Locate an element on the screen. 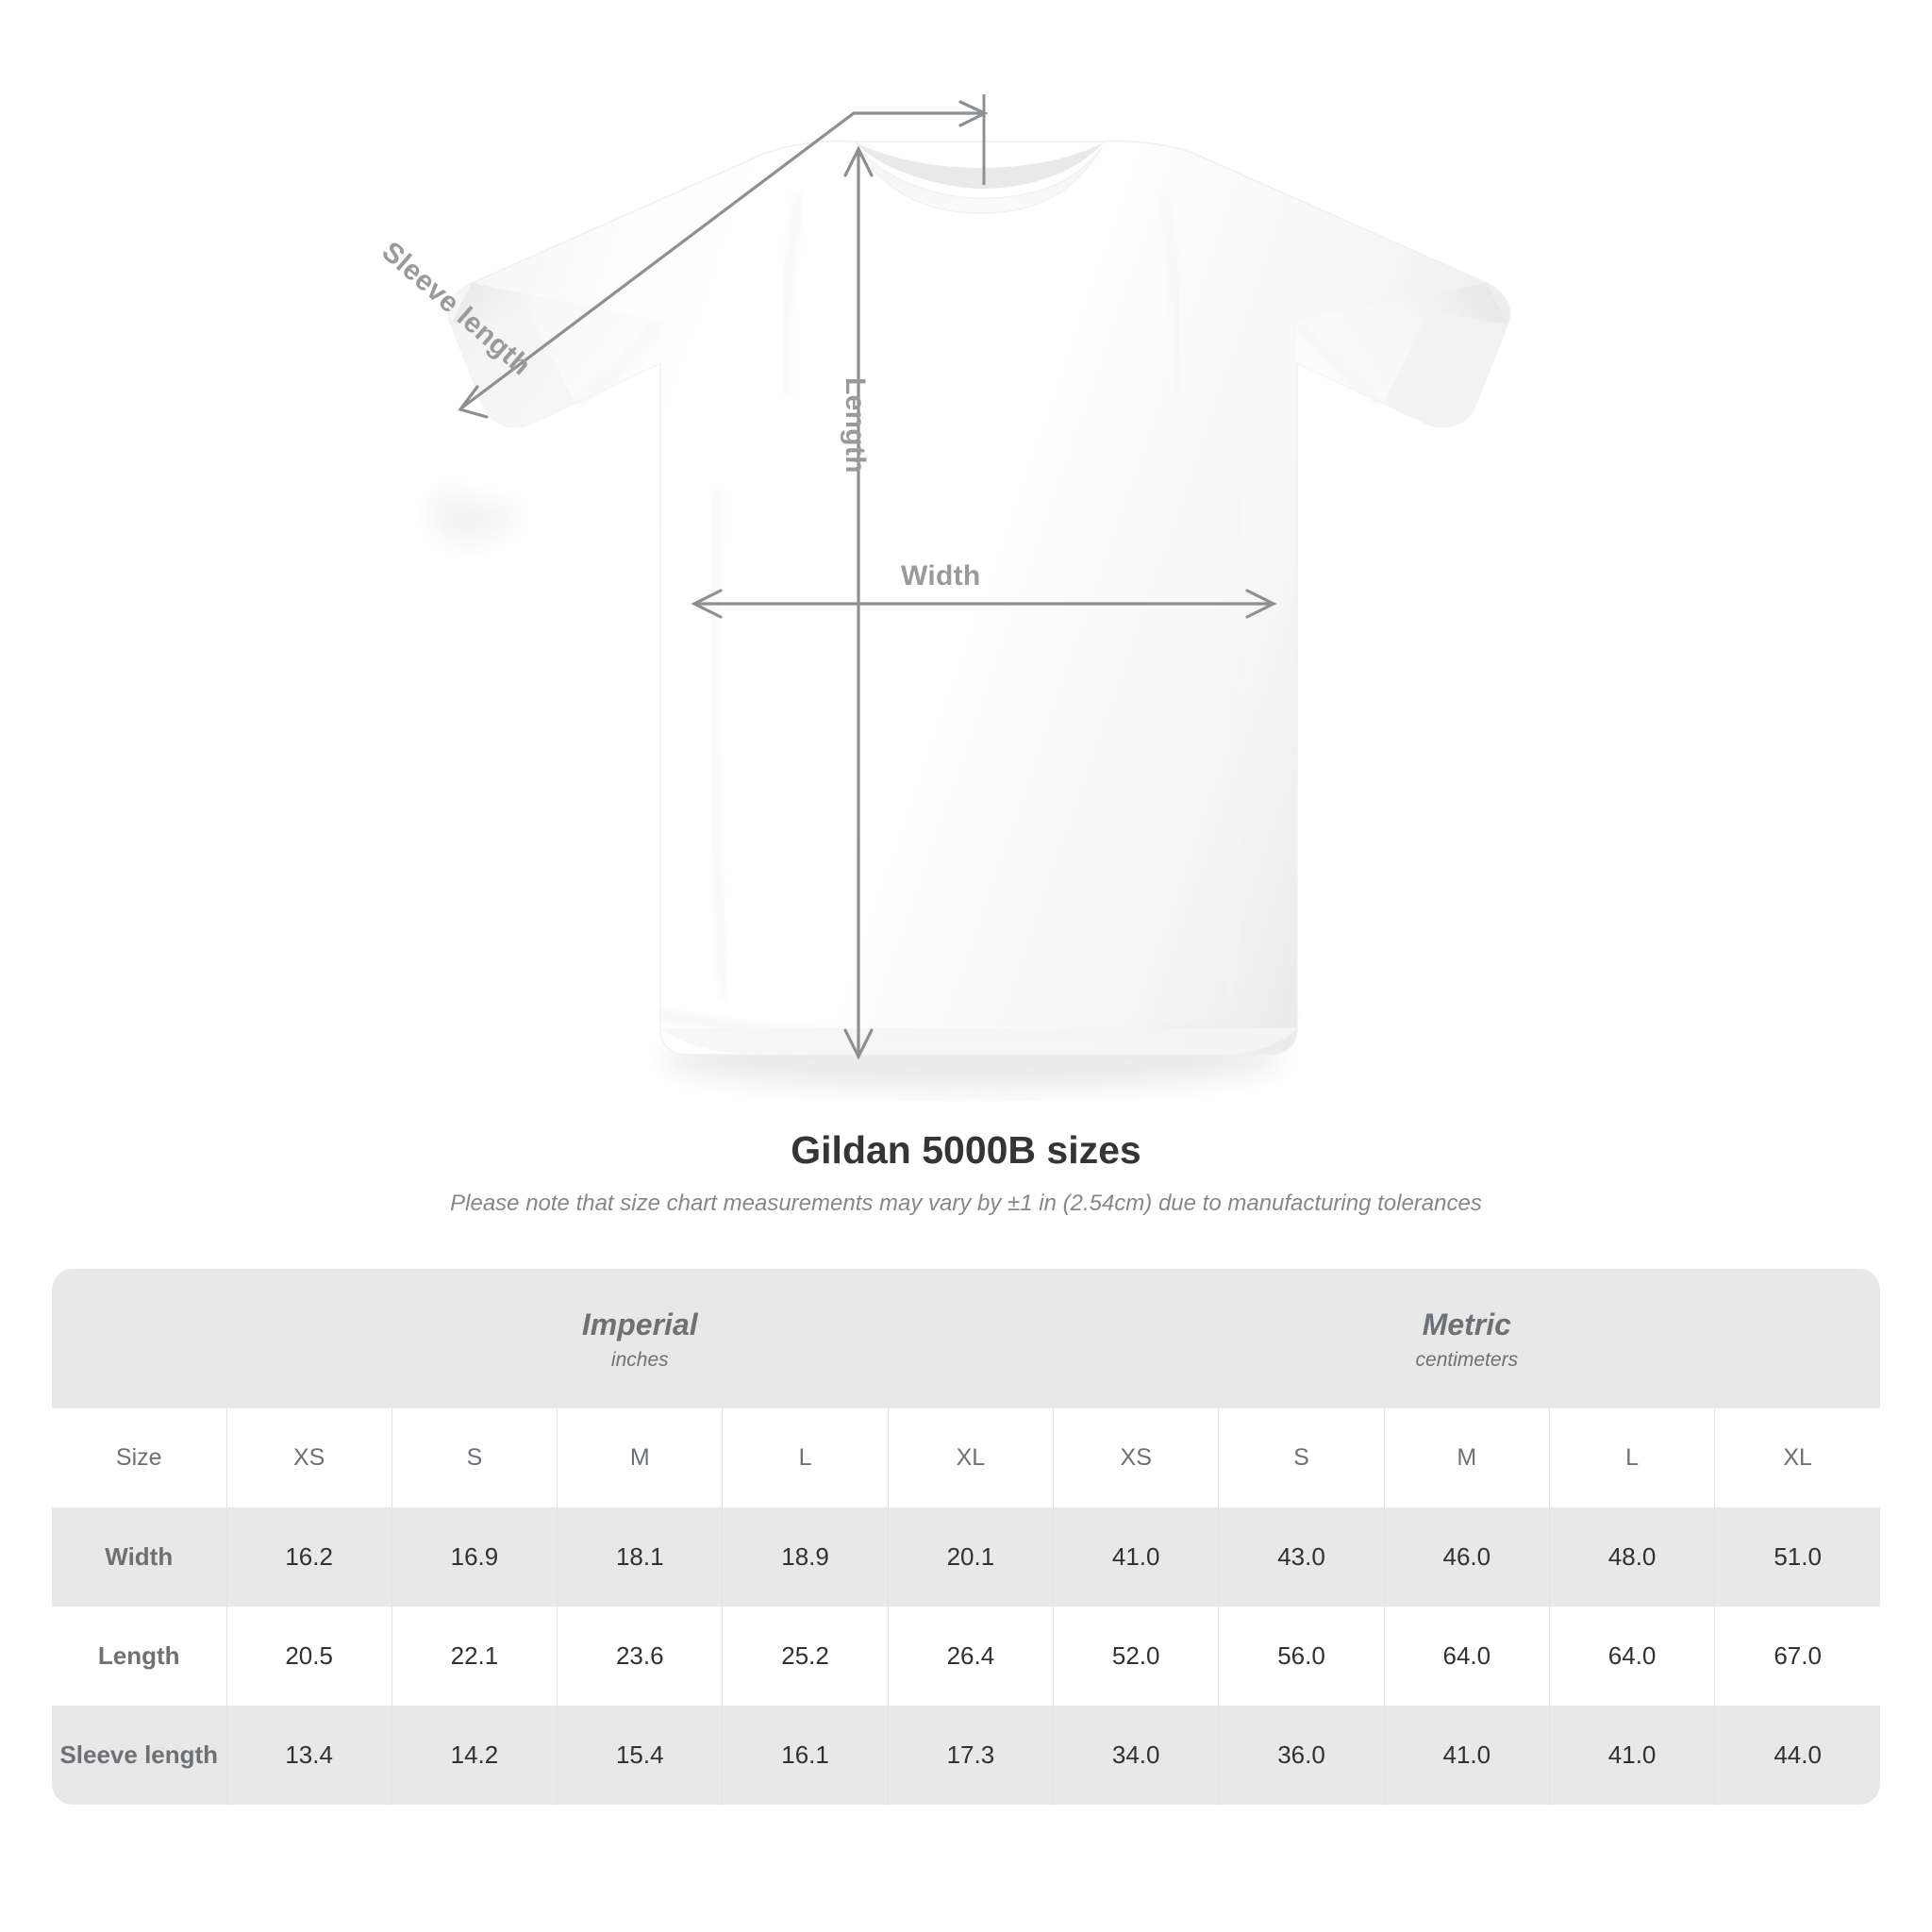  cell-width-metric-s: 43.0 is located at coordinates (1302, 1557).